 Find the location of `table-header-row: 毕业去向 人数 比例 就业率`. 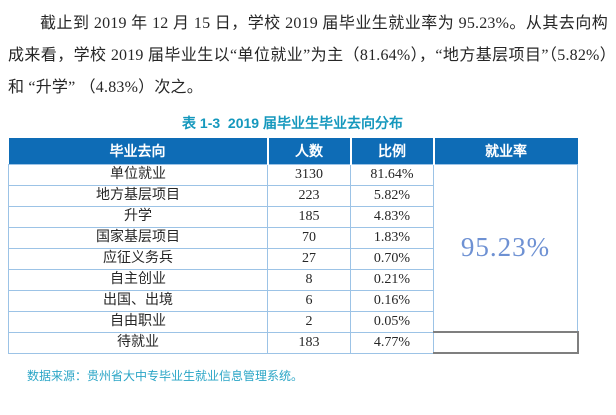

table-header-row: 毕业去向 人数 比例 就业率 is located at coordinates (293, 151).